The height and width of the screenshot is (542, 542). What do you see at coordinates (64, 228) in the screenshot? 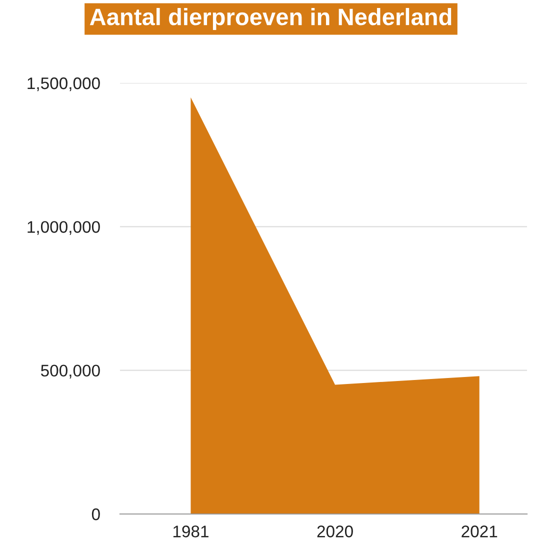
I see `y-tick-label: 1,000,000` at bounding box center [64, 228].